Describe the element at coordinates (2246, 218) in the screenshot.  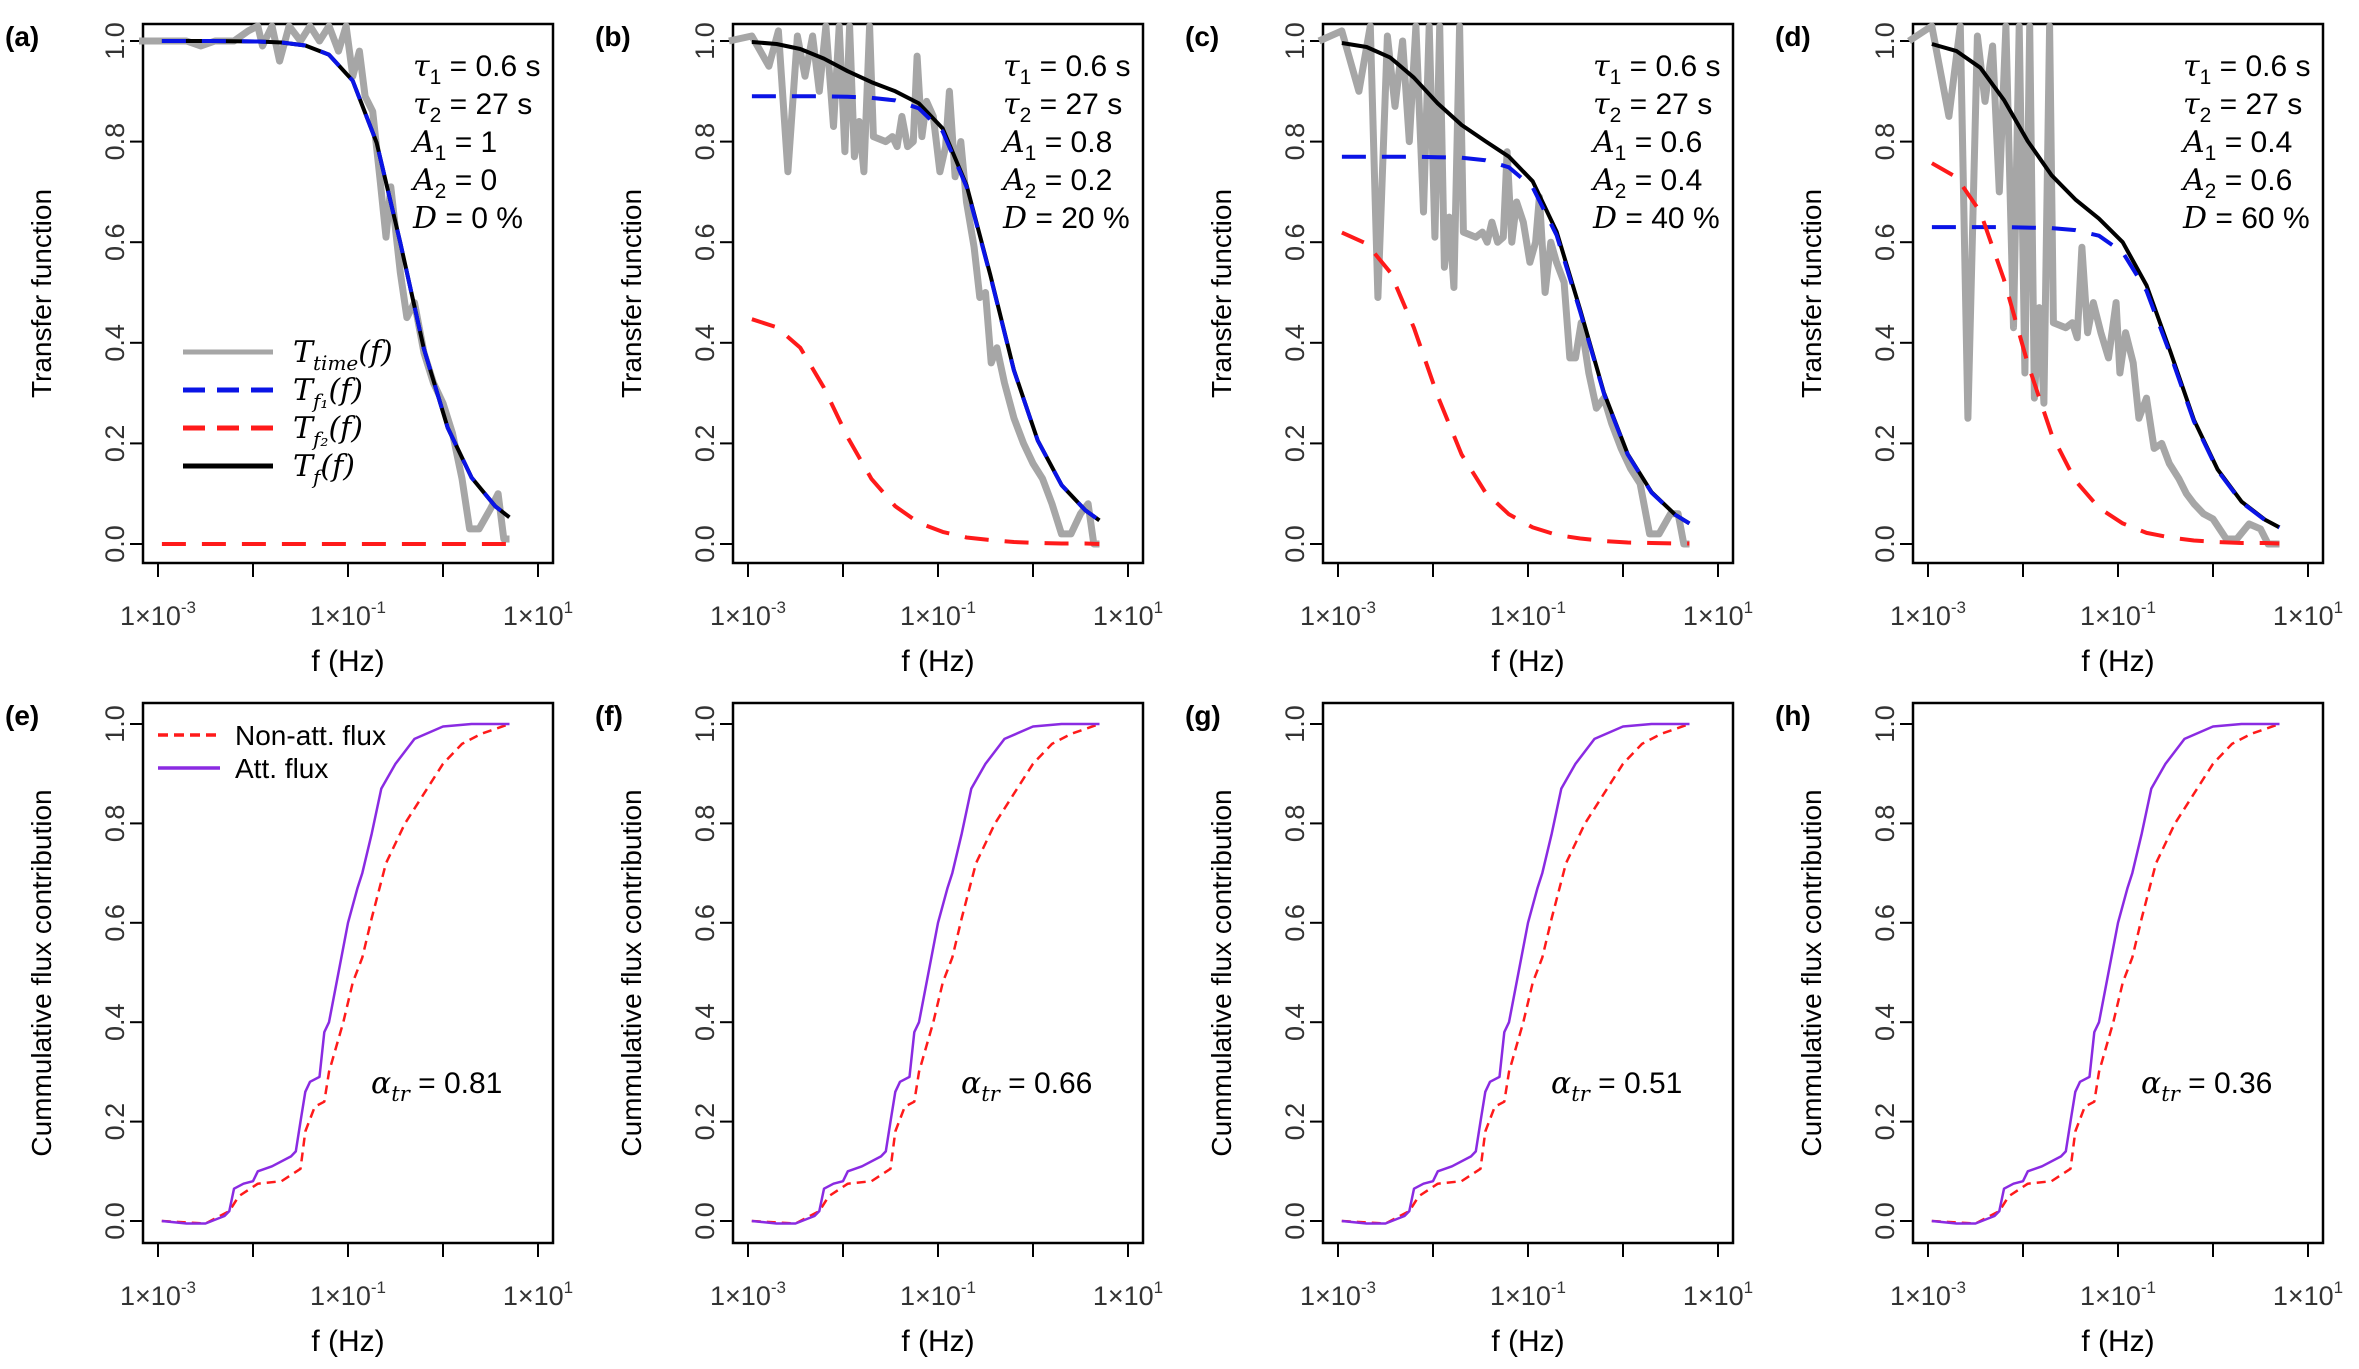
I see `annotation: D = 60 %` at that location.